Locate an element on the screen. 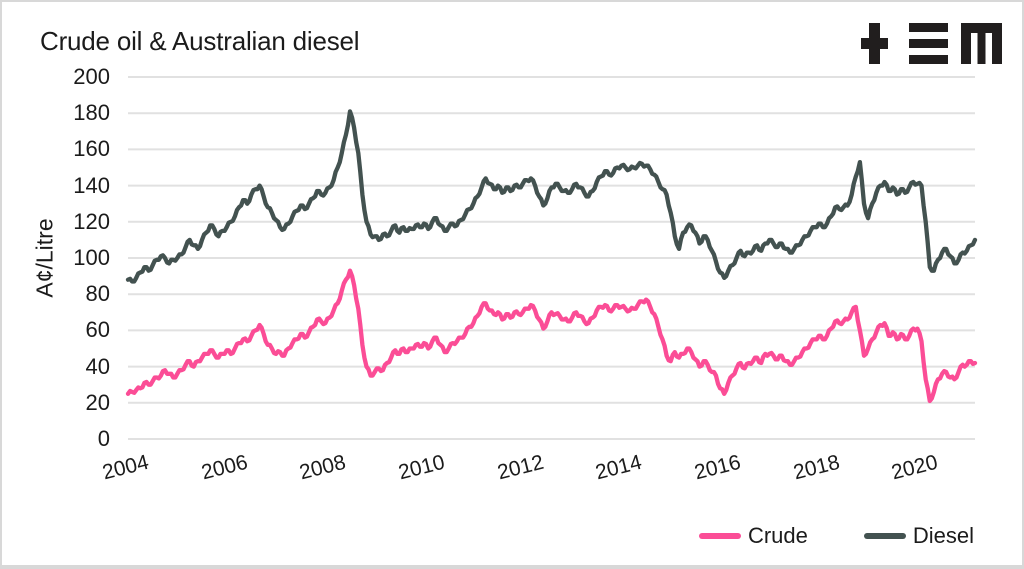 Image resolution: width=1024 pixels, height=569 pixels. x-tick-label: 2014 is located at coordinates (618, 467).